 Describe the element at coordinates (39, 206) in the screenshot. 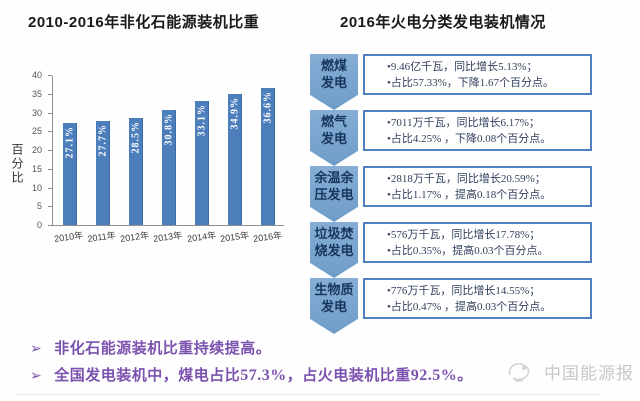

I see `y-tick-label: 5` at that location.